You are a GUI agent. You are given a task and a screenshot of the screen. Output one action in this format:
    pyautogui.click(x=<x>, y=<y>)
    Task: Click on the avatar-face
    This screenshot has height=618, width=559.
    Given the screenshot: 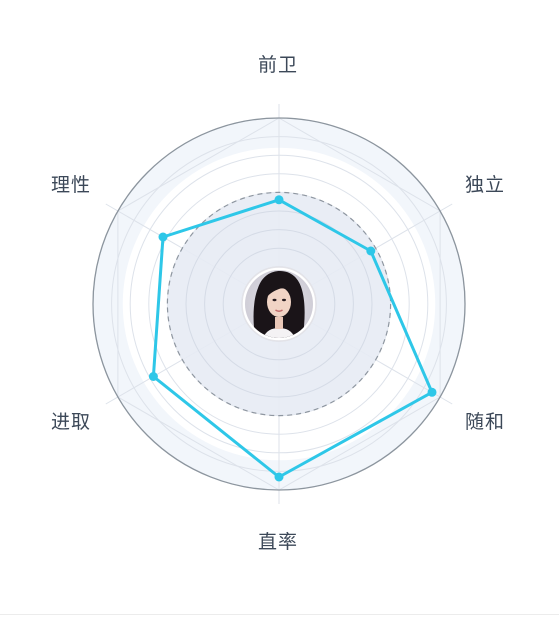 What is the action you would take?
    pyautogui.click(x=279, y=302)
    